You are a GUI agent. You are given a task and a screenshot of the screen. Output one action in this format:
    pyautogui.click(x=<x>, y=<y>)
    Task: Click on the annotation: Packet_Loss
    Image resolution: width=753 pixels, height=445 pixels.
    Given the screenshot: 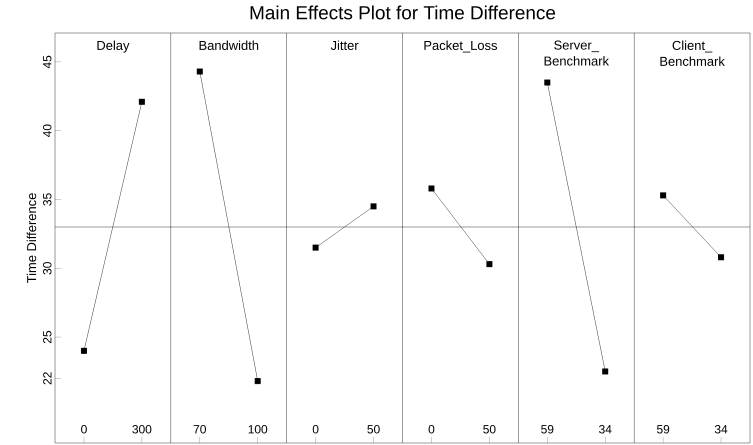 What is the action you would take?
    pyautogui.click(x=461, y=46)
    